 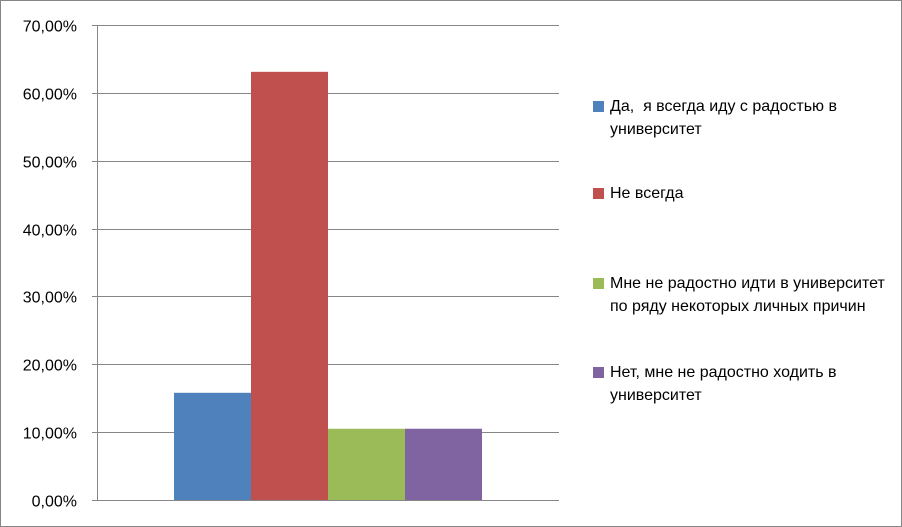 What do you see at coordinates (598, 283) in the screenshot?
I see `legend-swatch-personal-reasons` at bounding box center [598, 283].